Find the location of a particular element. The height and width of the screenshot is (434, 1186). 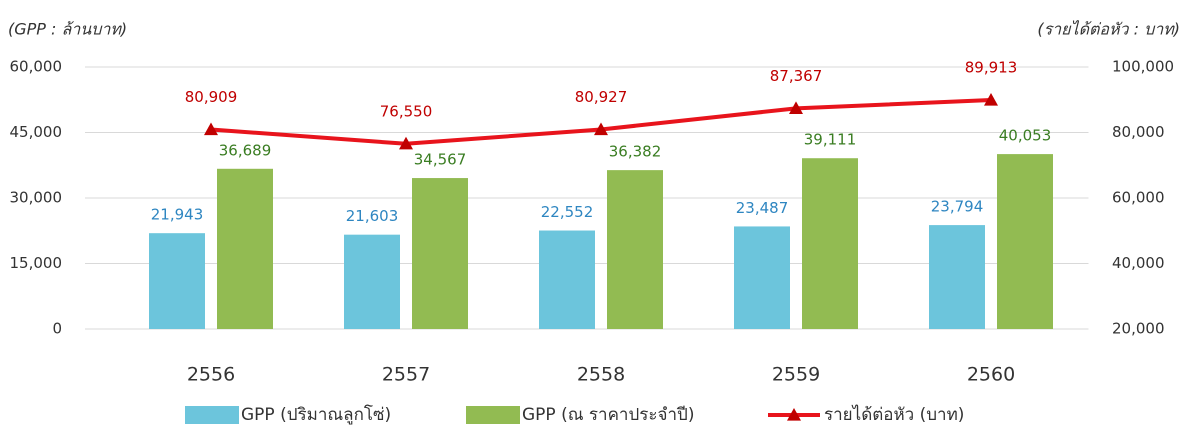

value-label: 23,794 is located at coordinates (957, 207).